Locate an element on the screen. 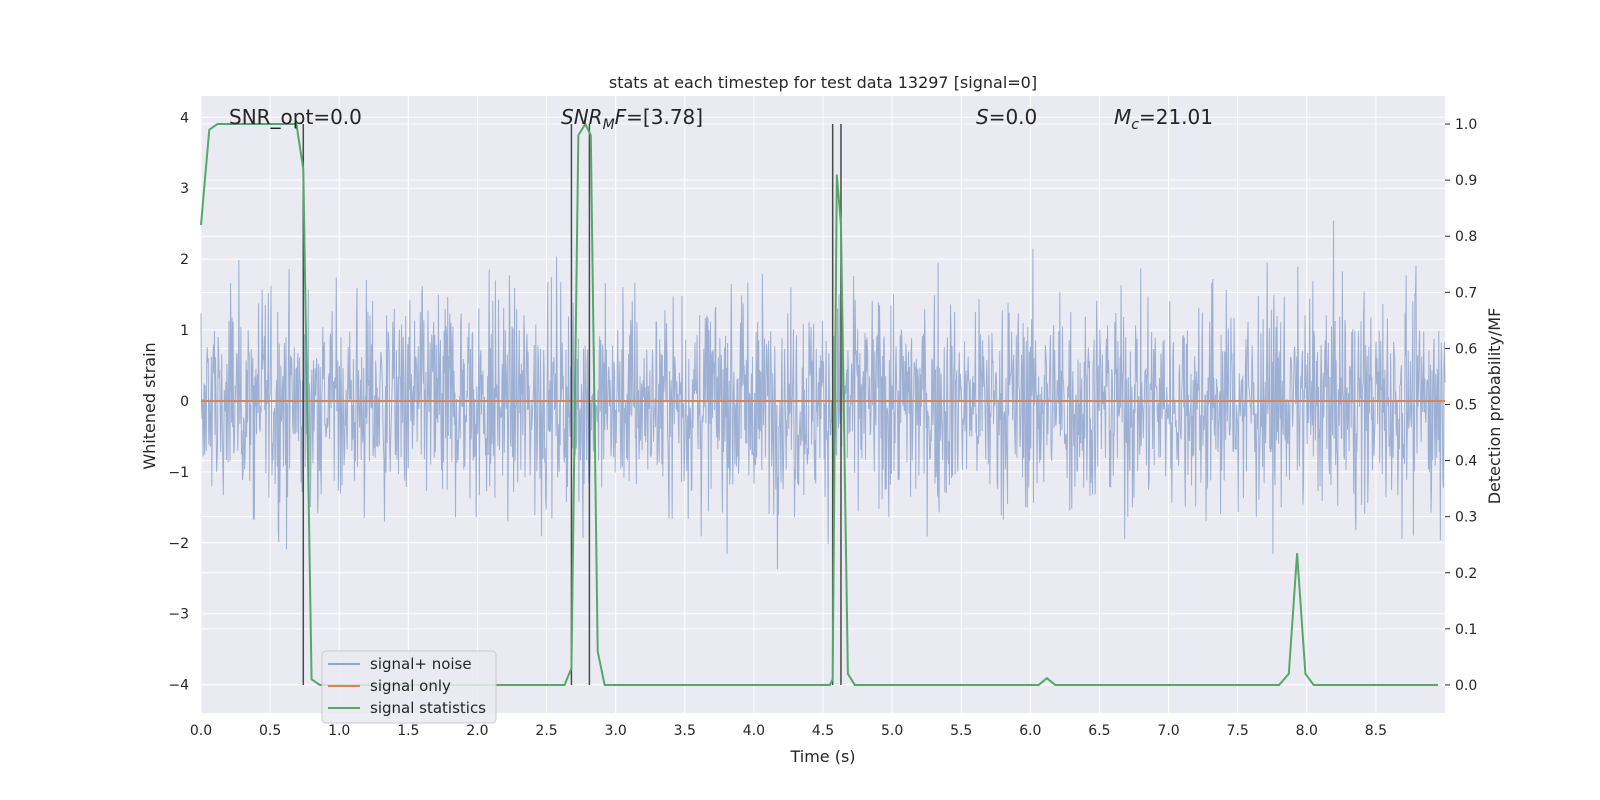  legend-label-signal-only: signal only is located at coordinates (410, 686).